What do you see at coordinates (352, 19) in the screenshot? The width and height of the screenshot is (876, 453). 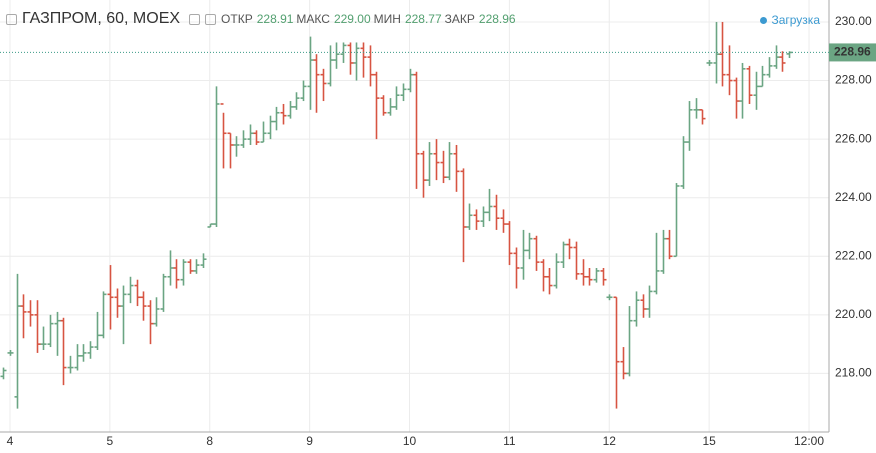 I see `field-value: 229.00` at bounding box center [352, 19].